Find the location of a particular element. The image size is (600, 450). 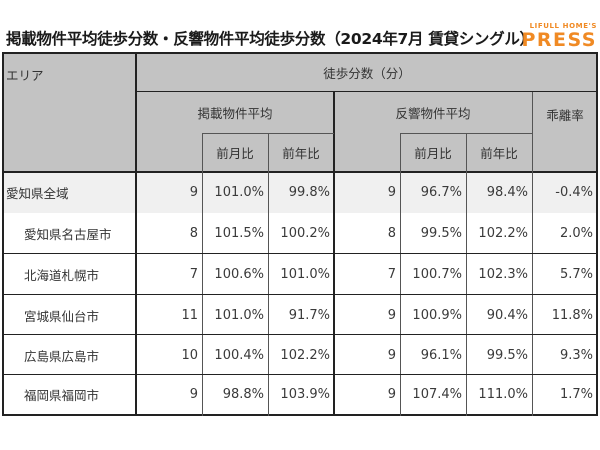

cell-listed-mom: 100.4% is located at coordinates (239, 355).